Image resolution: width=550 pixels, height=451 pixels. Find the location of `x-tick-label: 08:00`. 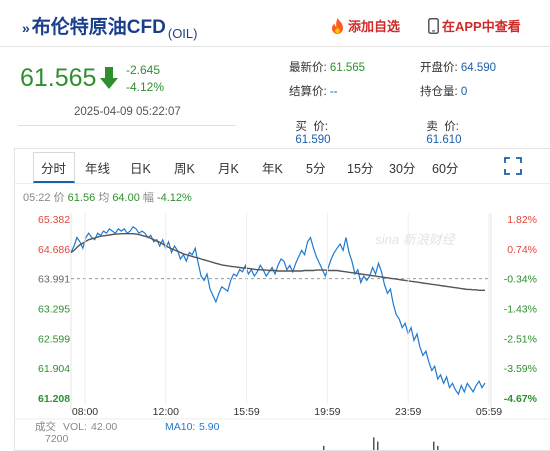

x-tick-label: 08:00 is located at coordinates (85, 412).